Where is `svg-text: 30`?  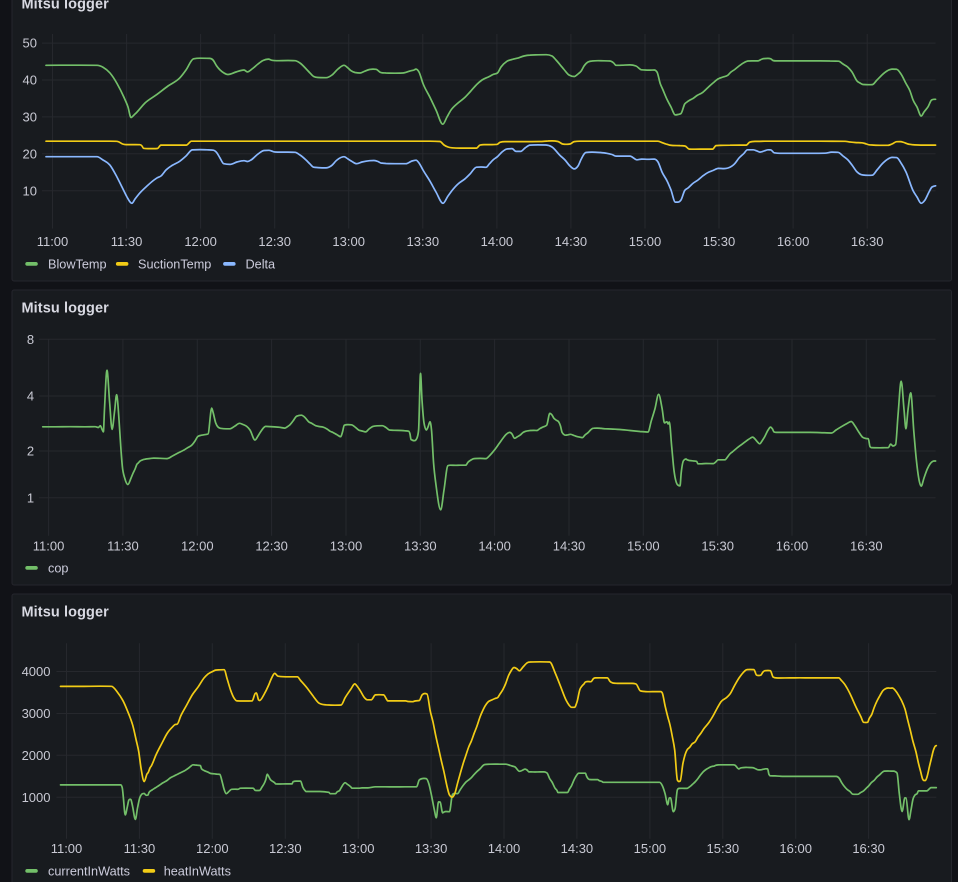
svg-text: 30 is located at coordinates (30, 117).